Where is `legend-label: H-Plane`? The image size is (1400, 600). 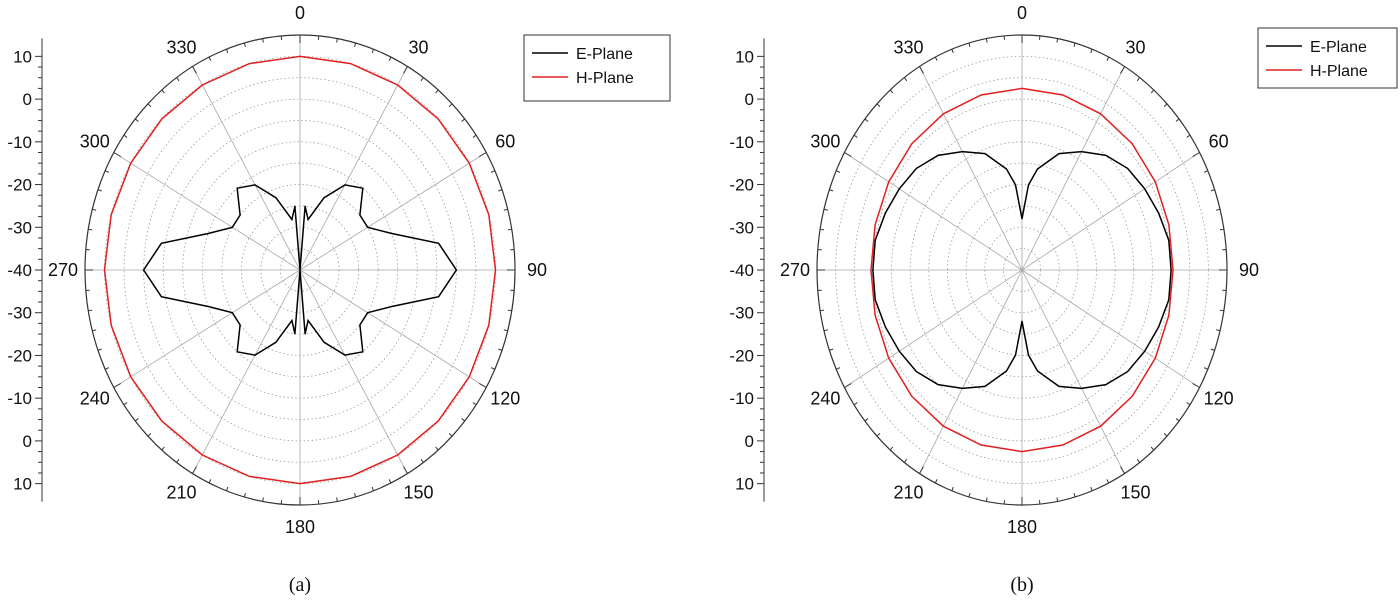 legend-label: H-Plane is located at coordinates (1339, 71).